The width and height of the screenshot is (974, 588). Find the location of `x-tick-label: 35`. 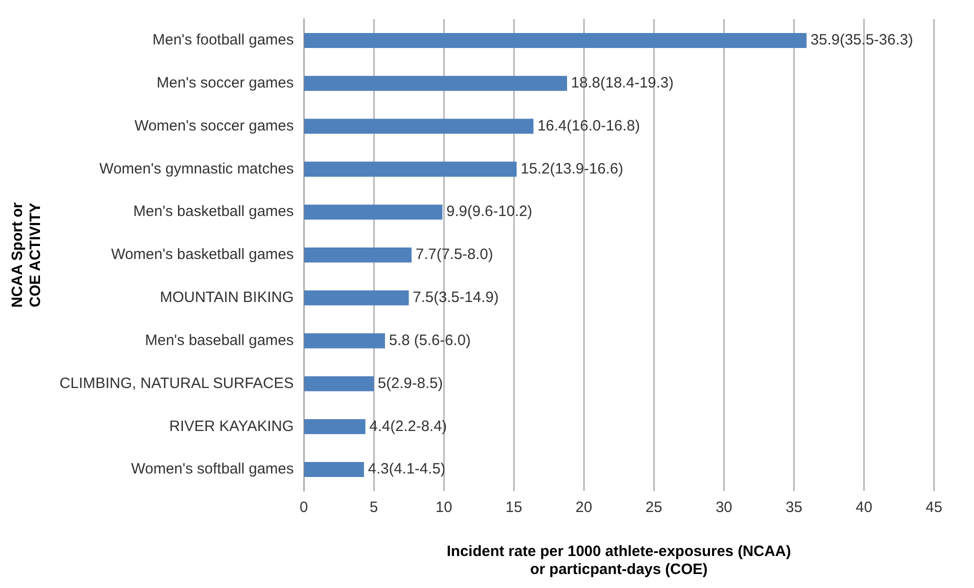

x-tick-label: 35 is located at coordinates (794, 507).